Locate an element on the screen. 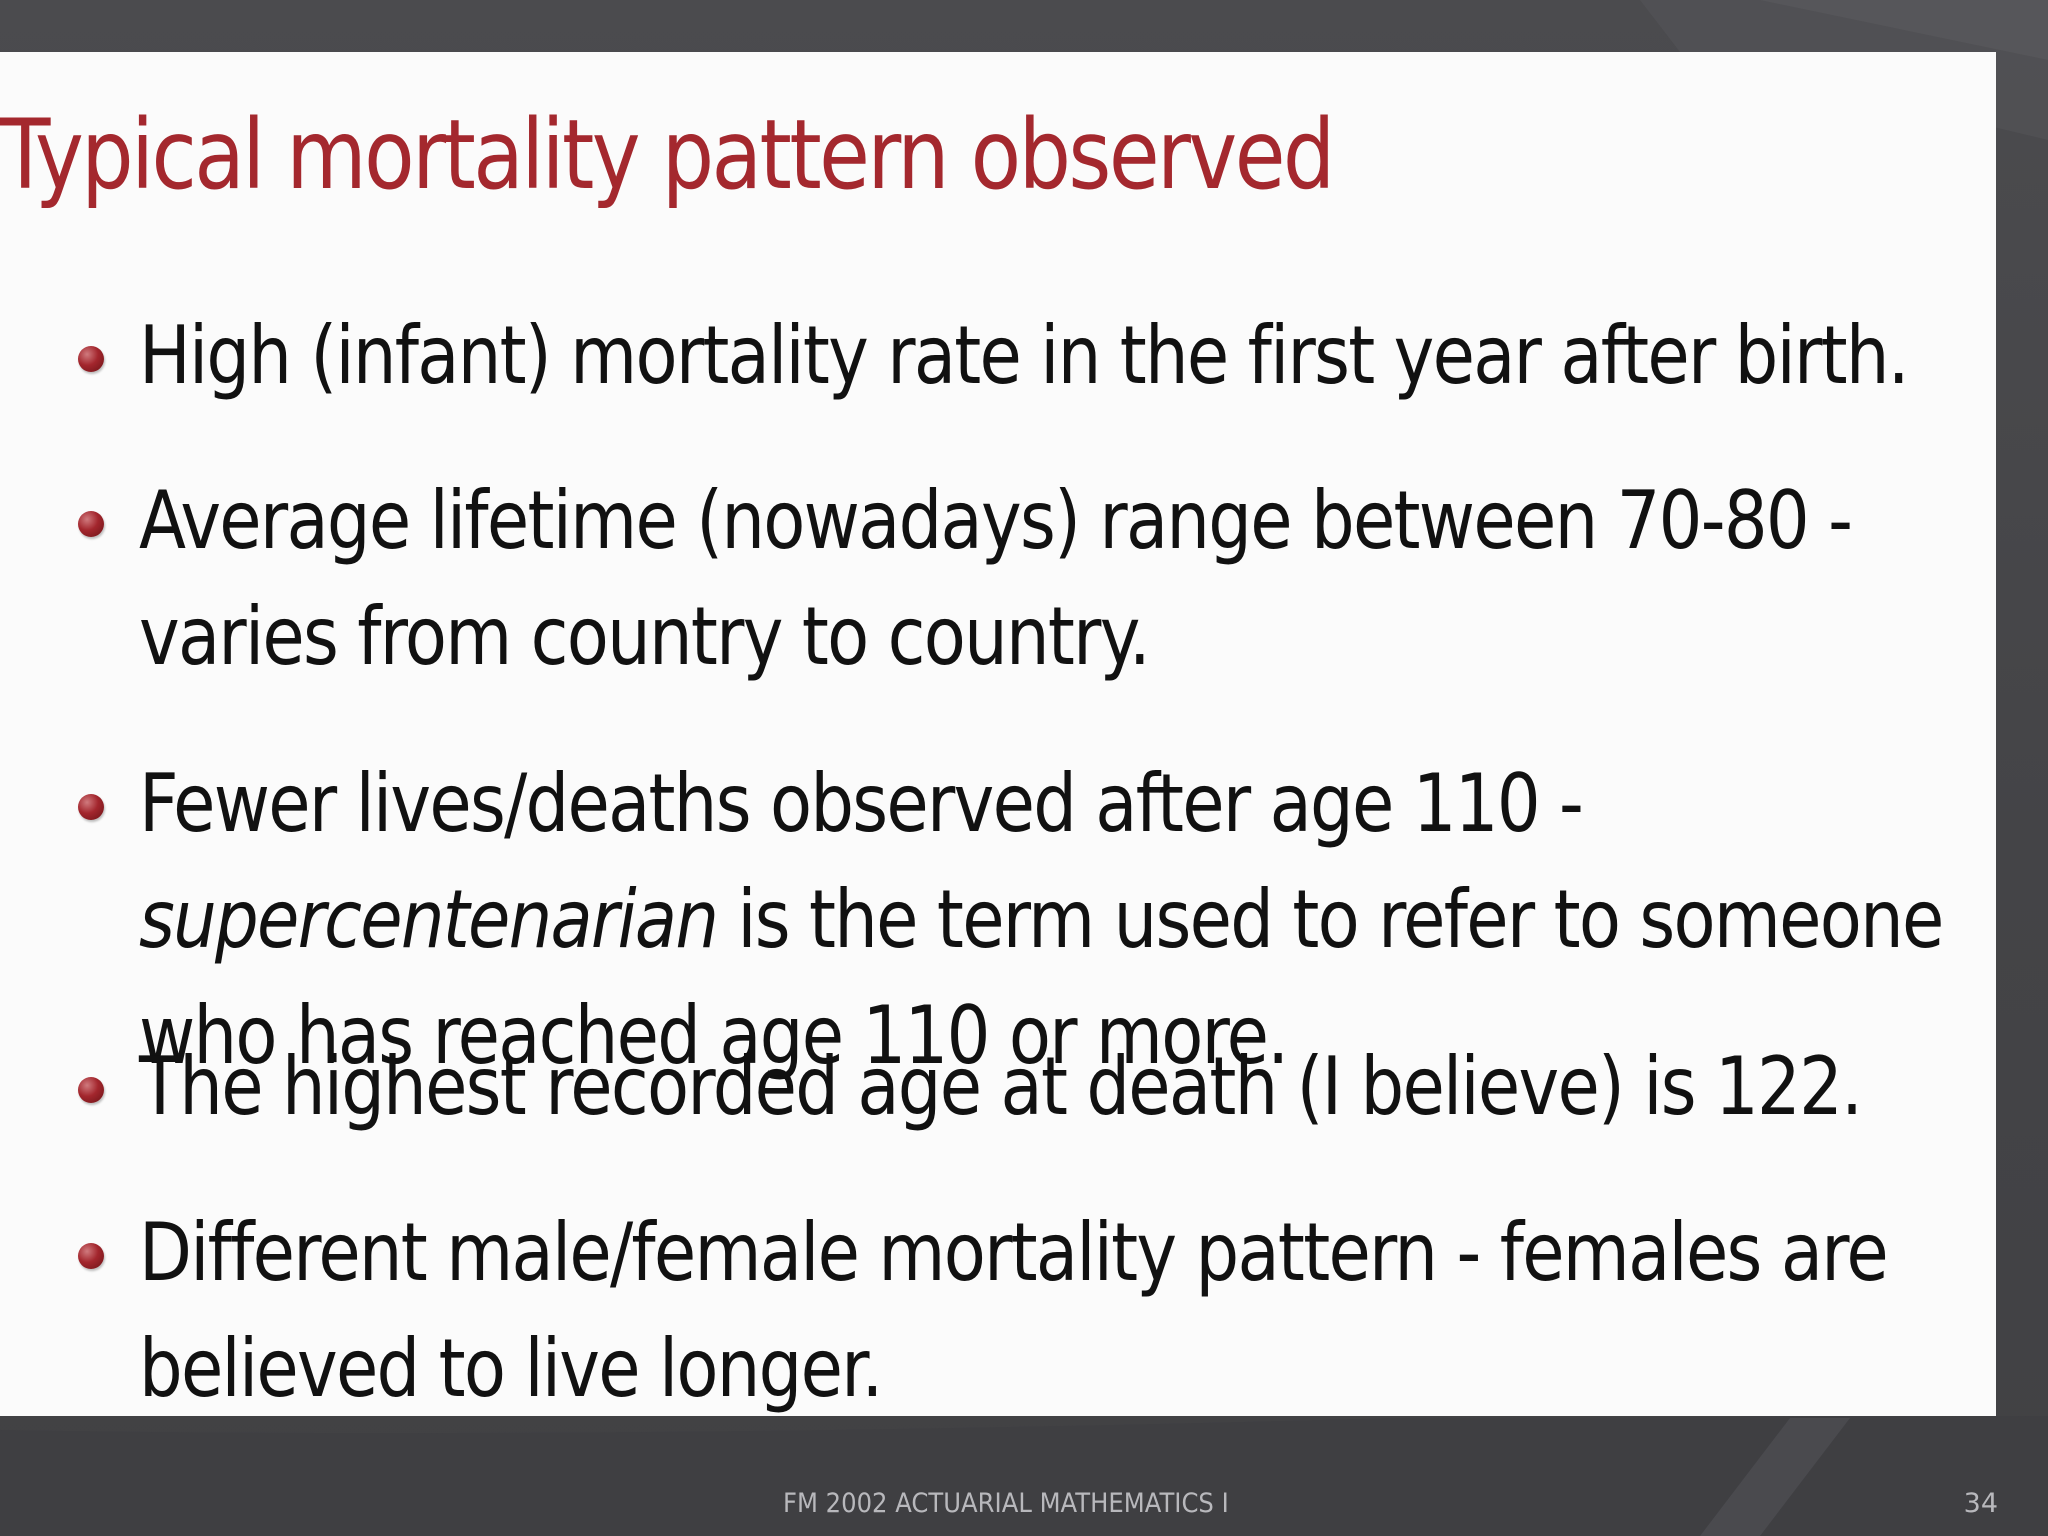  footer-course-title: FM 2002 ACTUARIAL MATHEMATICS I is located at coordinates (1006, 1503).